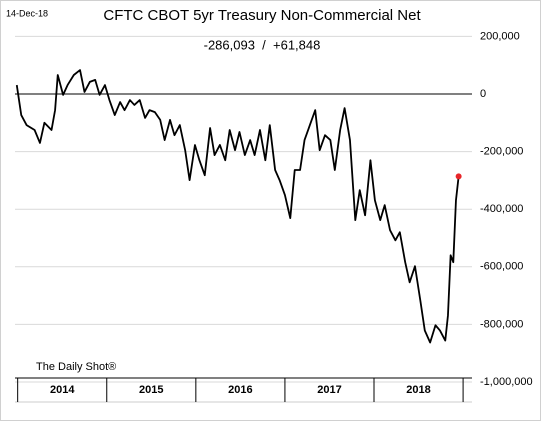  What do you see at coordinates (500, 36) in the screenshot?
I see `y-tick-label: 200,000` at bounding box center [500, 36].